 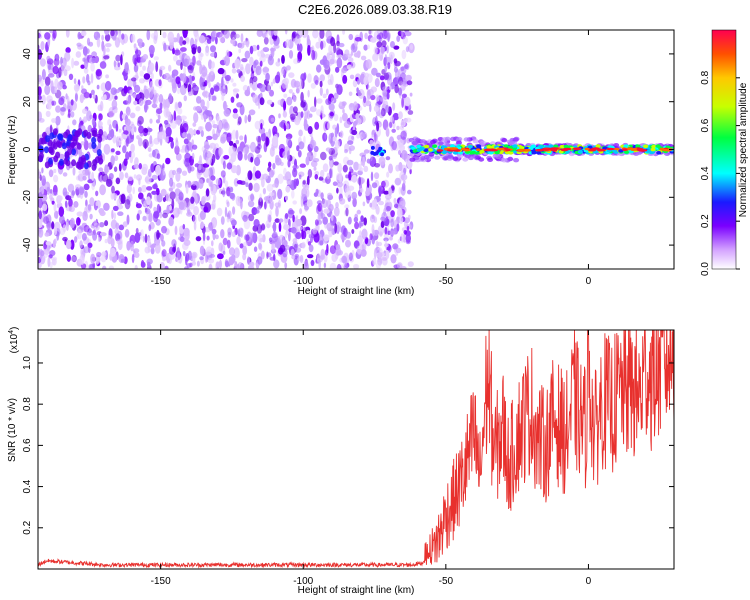 I want to click on band-cell, so click(x=489, y=147).